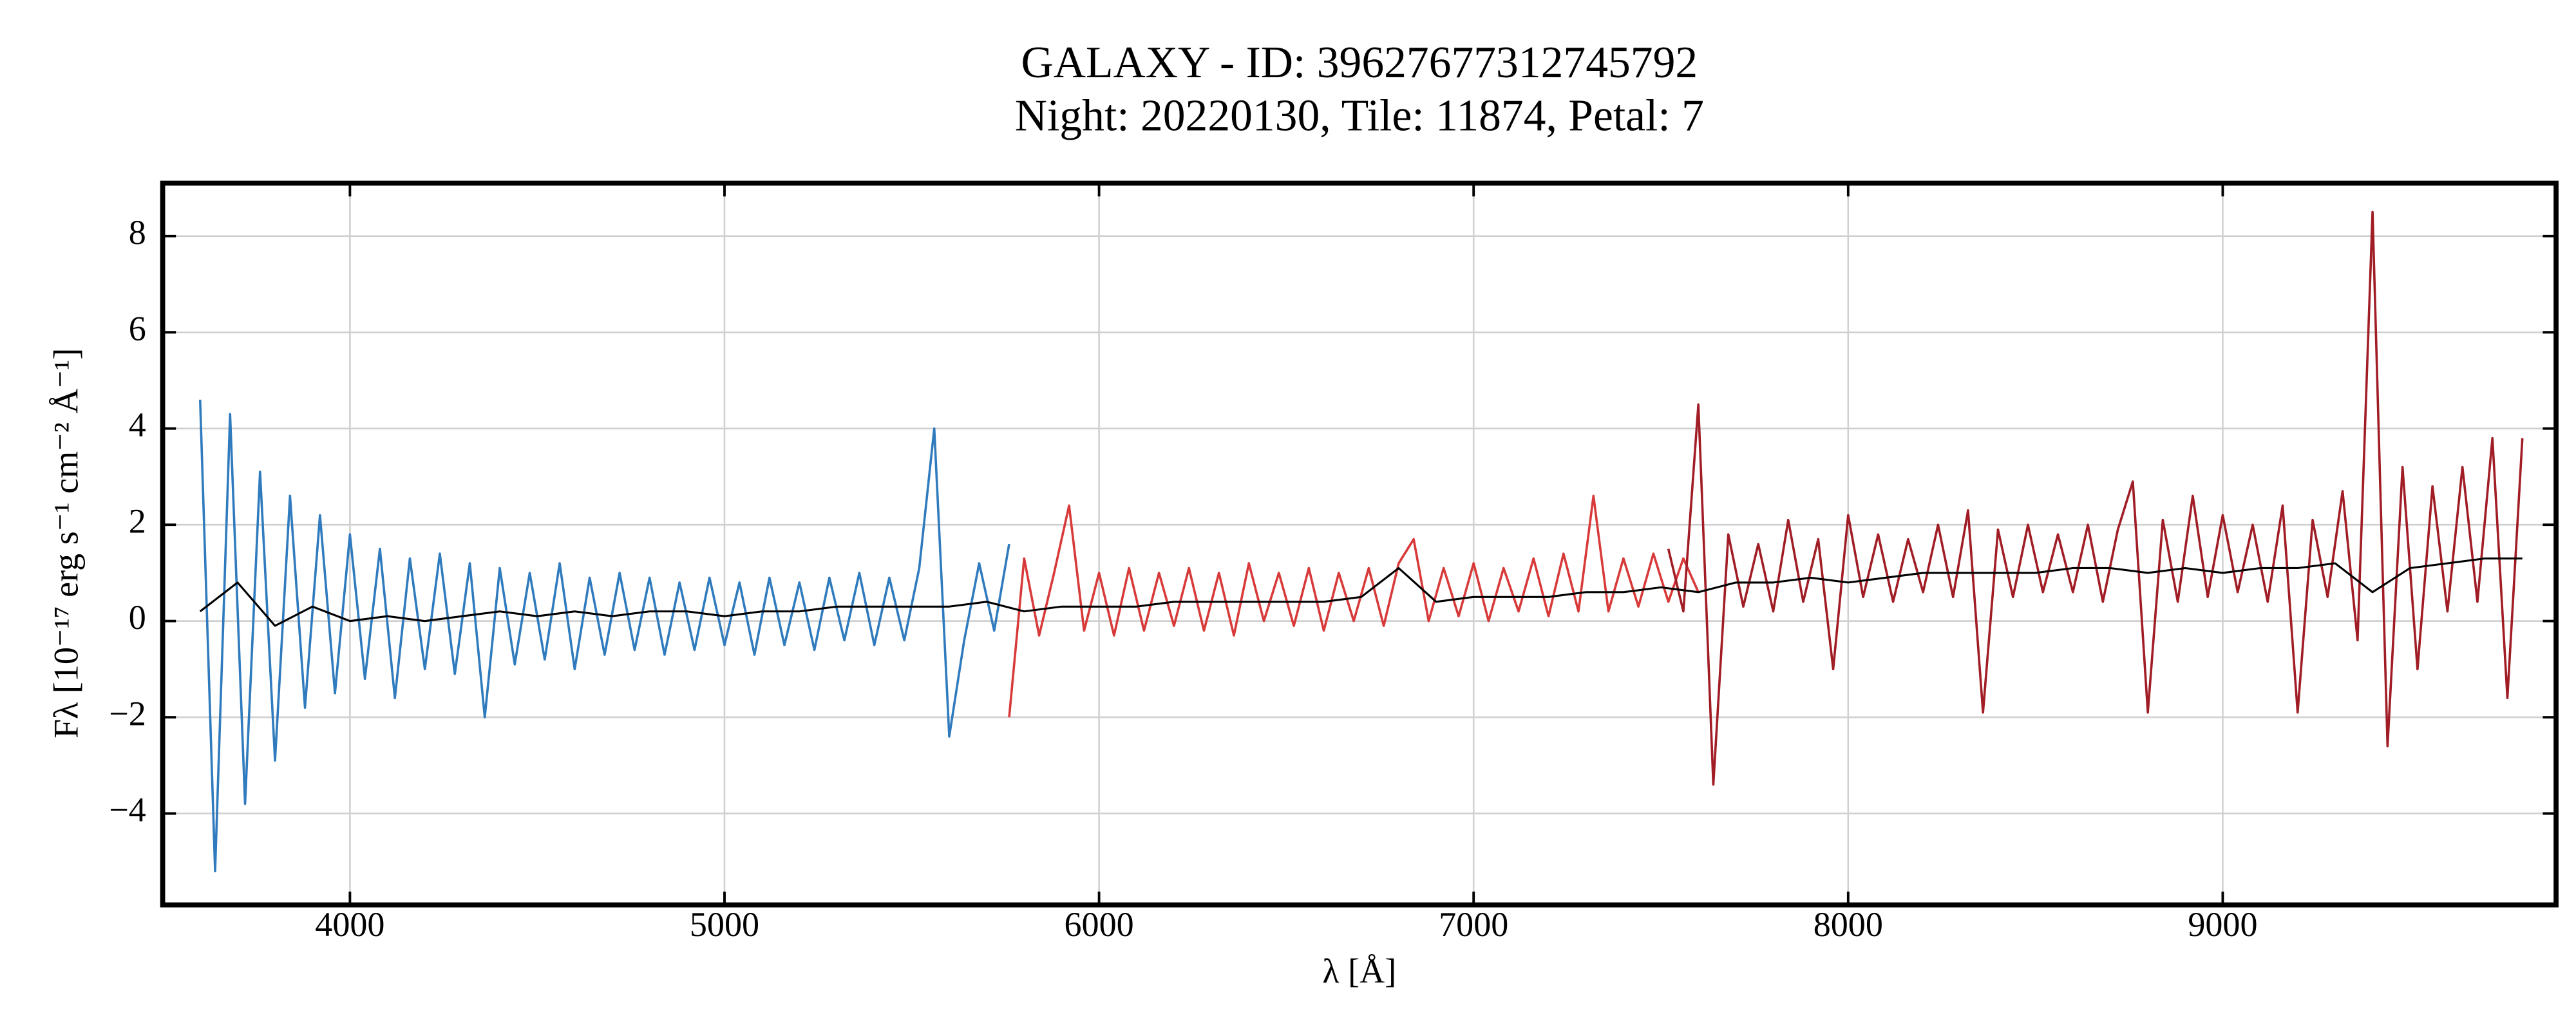  Describe the element at coordinates (137, 329) in the screenshot. I see `y-tick-label: 6` at that location.